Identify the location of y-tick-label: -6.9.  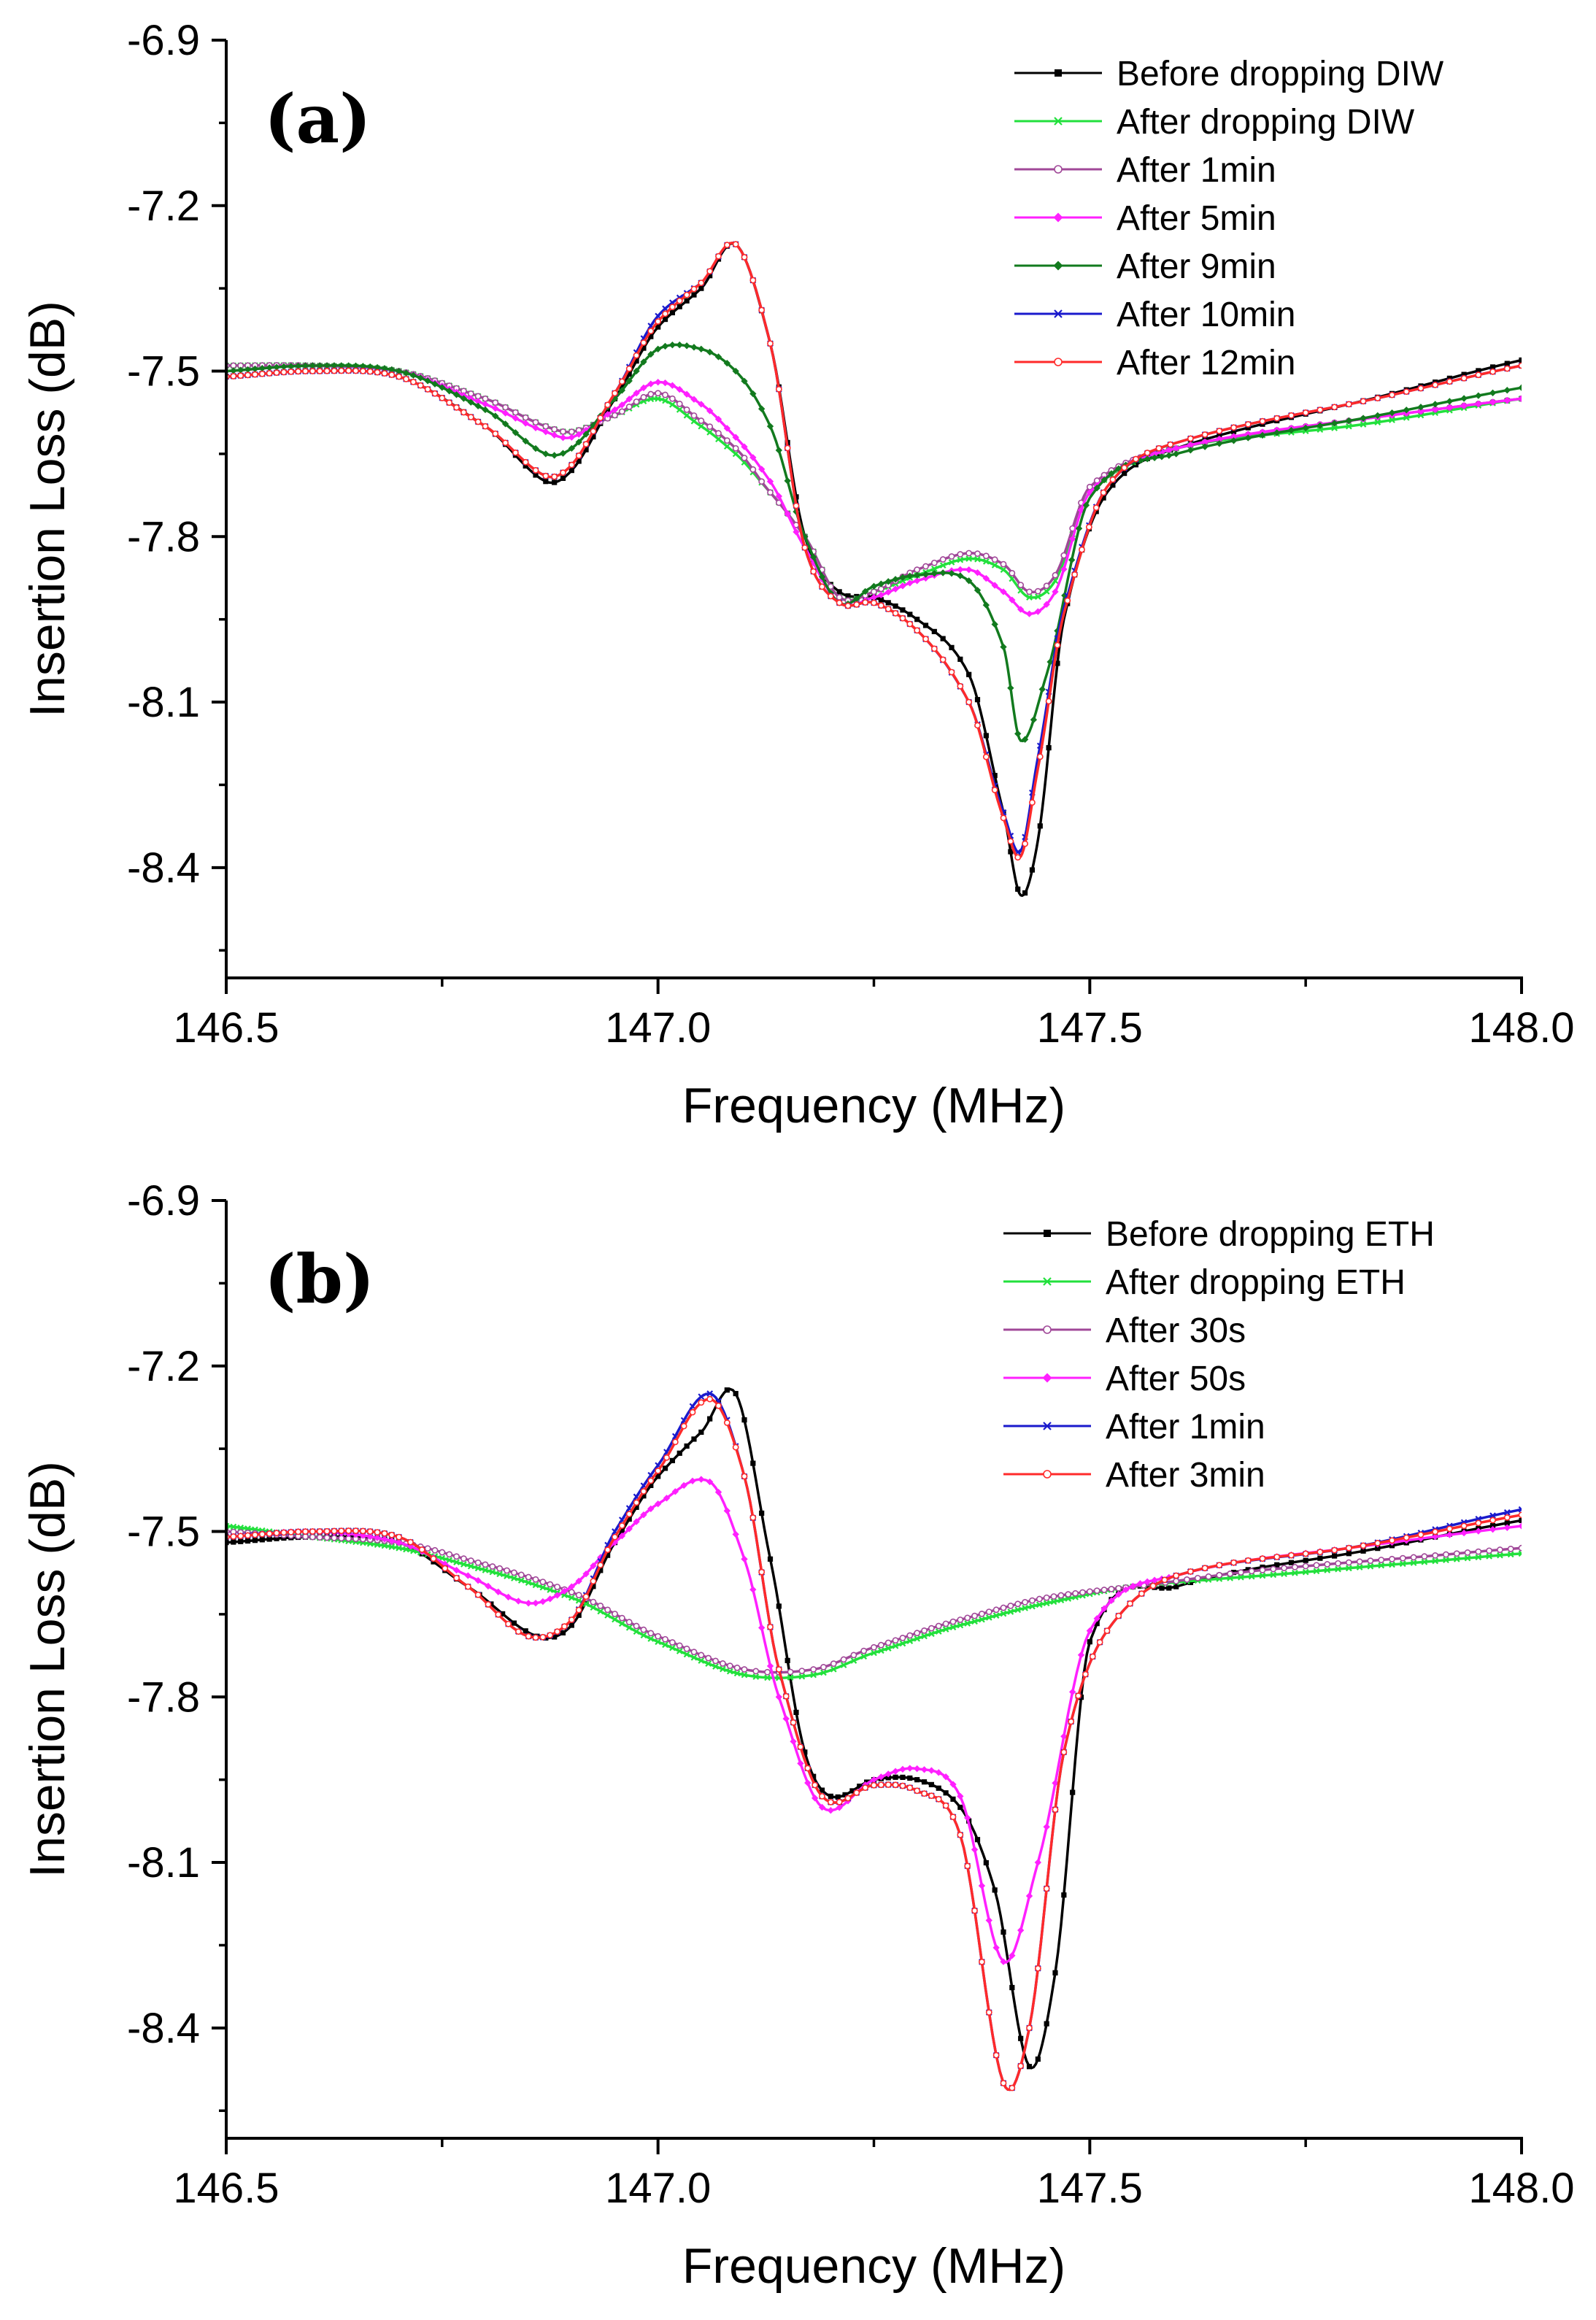
(163, 40).